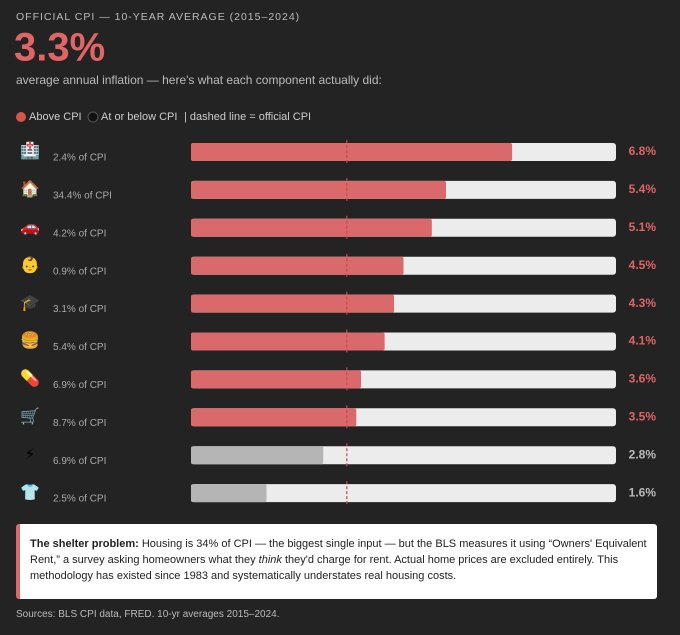  Describe the element at coordinates (643, 492) in the screenshot. I see `value-label: 1.6%` at that location.